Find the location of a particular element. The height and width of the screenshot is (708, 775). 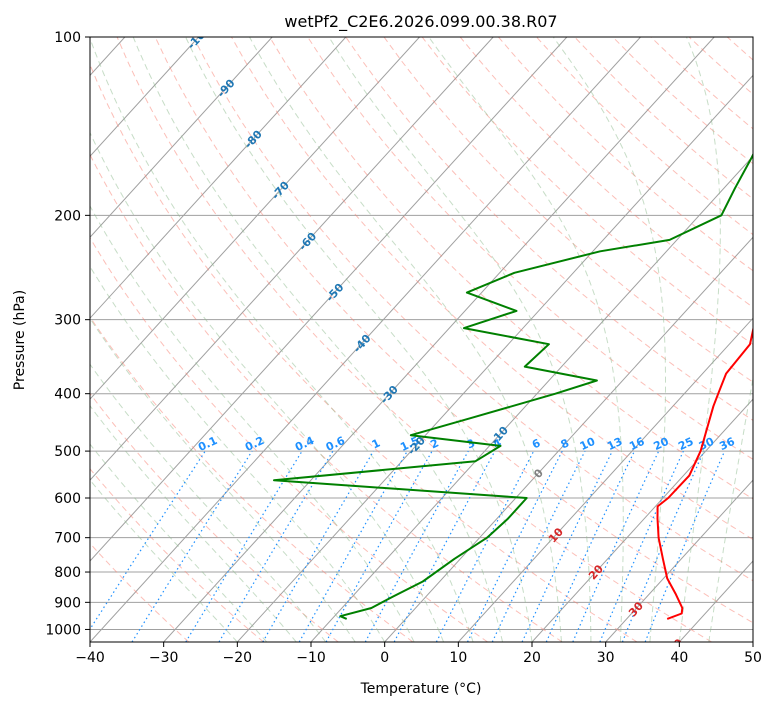

mixing-ratio-label: 13 is located at coordinates (614, 444).